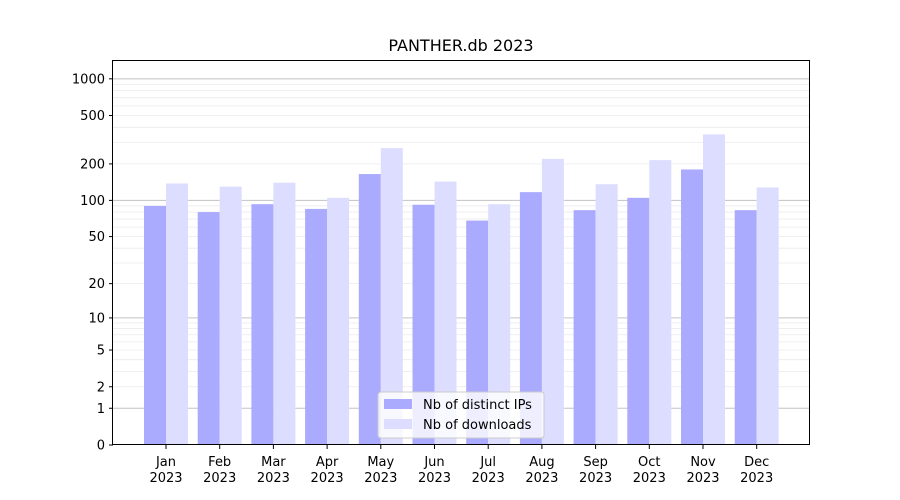  Describe the element at coordinates (101, 446) in the screenshot. I see `y-tick-label: 0` at that location.